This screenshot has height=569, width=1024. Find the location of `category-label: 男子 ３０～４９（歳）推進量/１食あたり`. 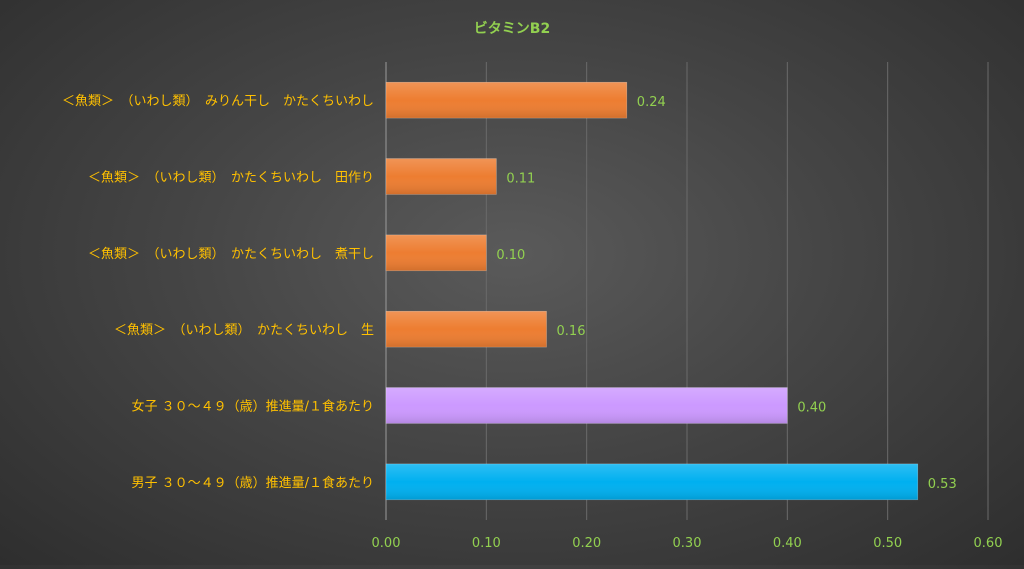

category-label: 男子 ３０～４９（歳）推進量/１食あたり is located at coordinates (252, 483).